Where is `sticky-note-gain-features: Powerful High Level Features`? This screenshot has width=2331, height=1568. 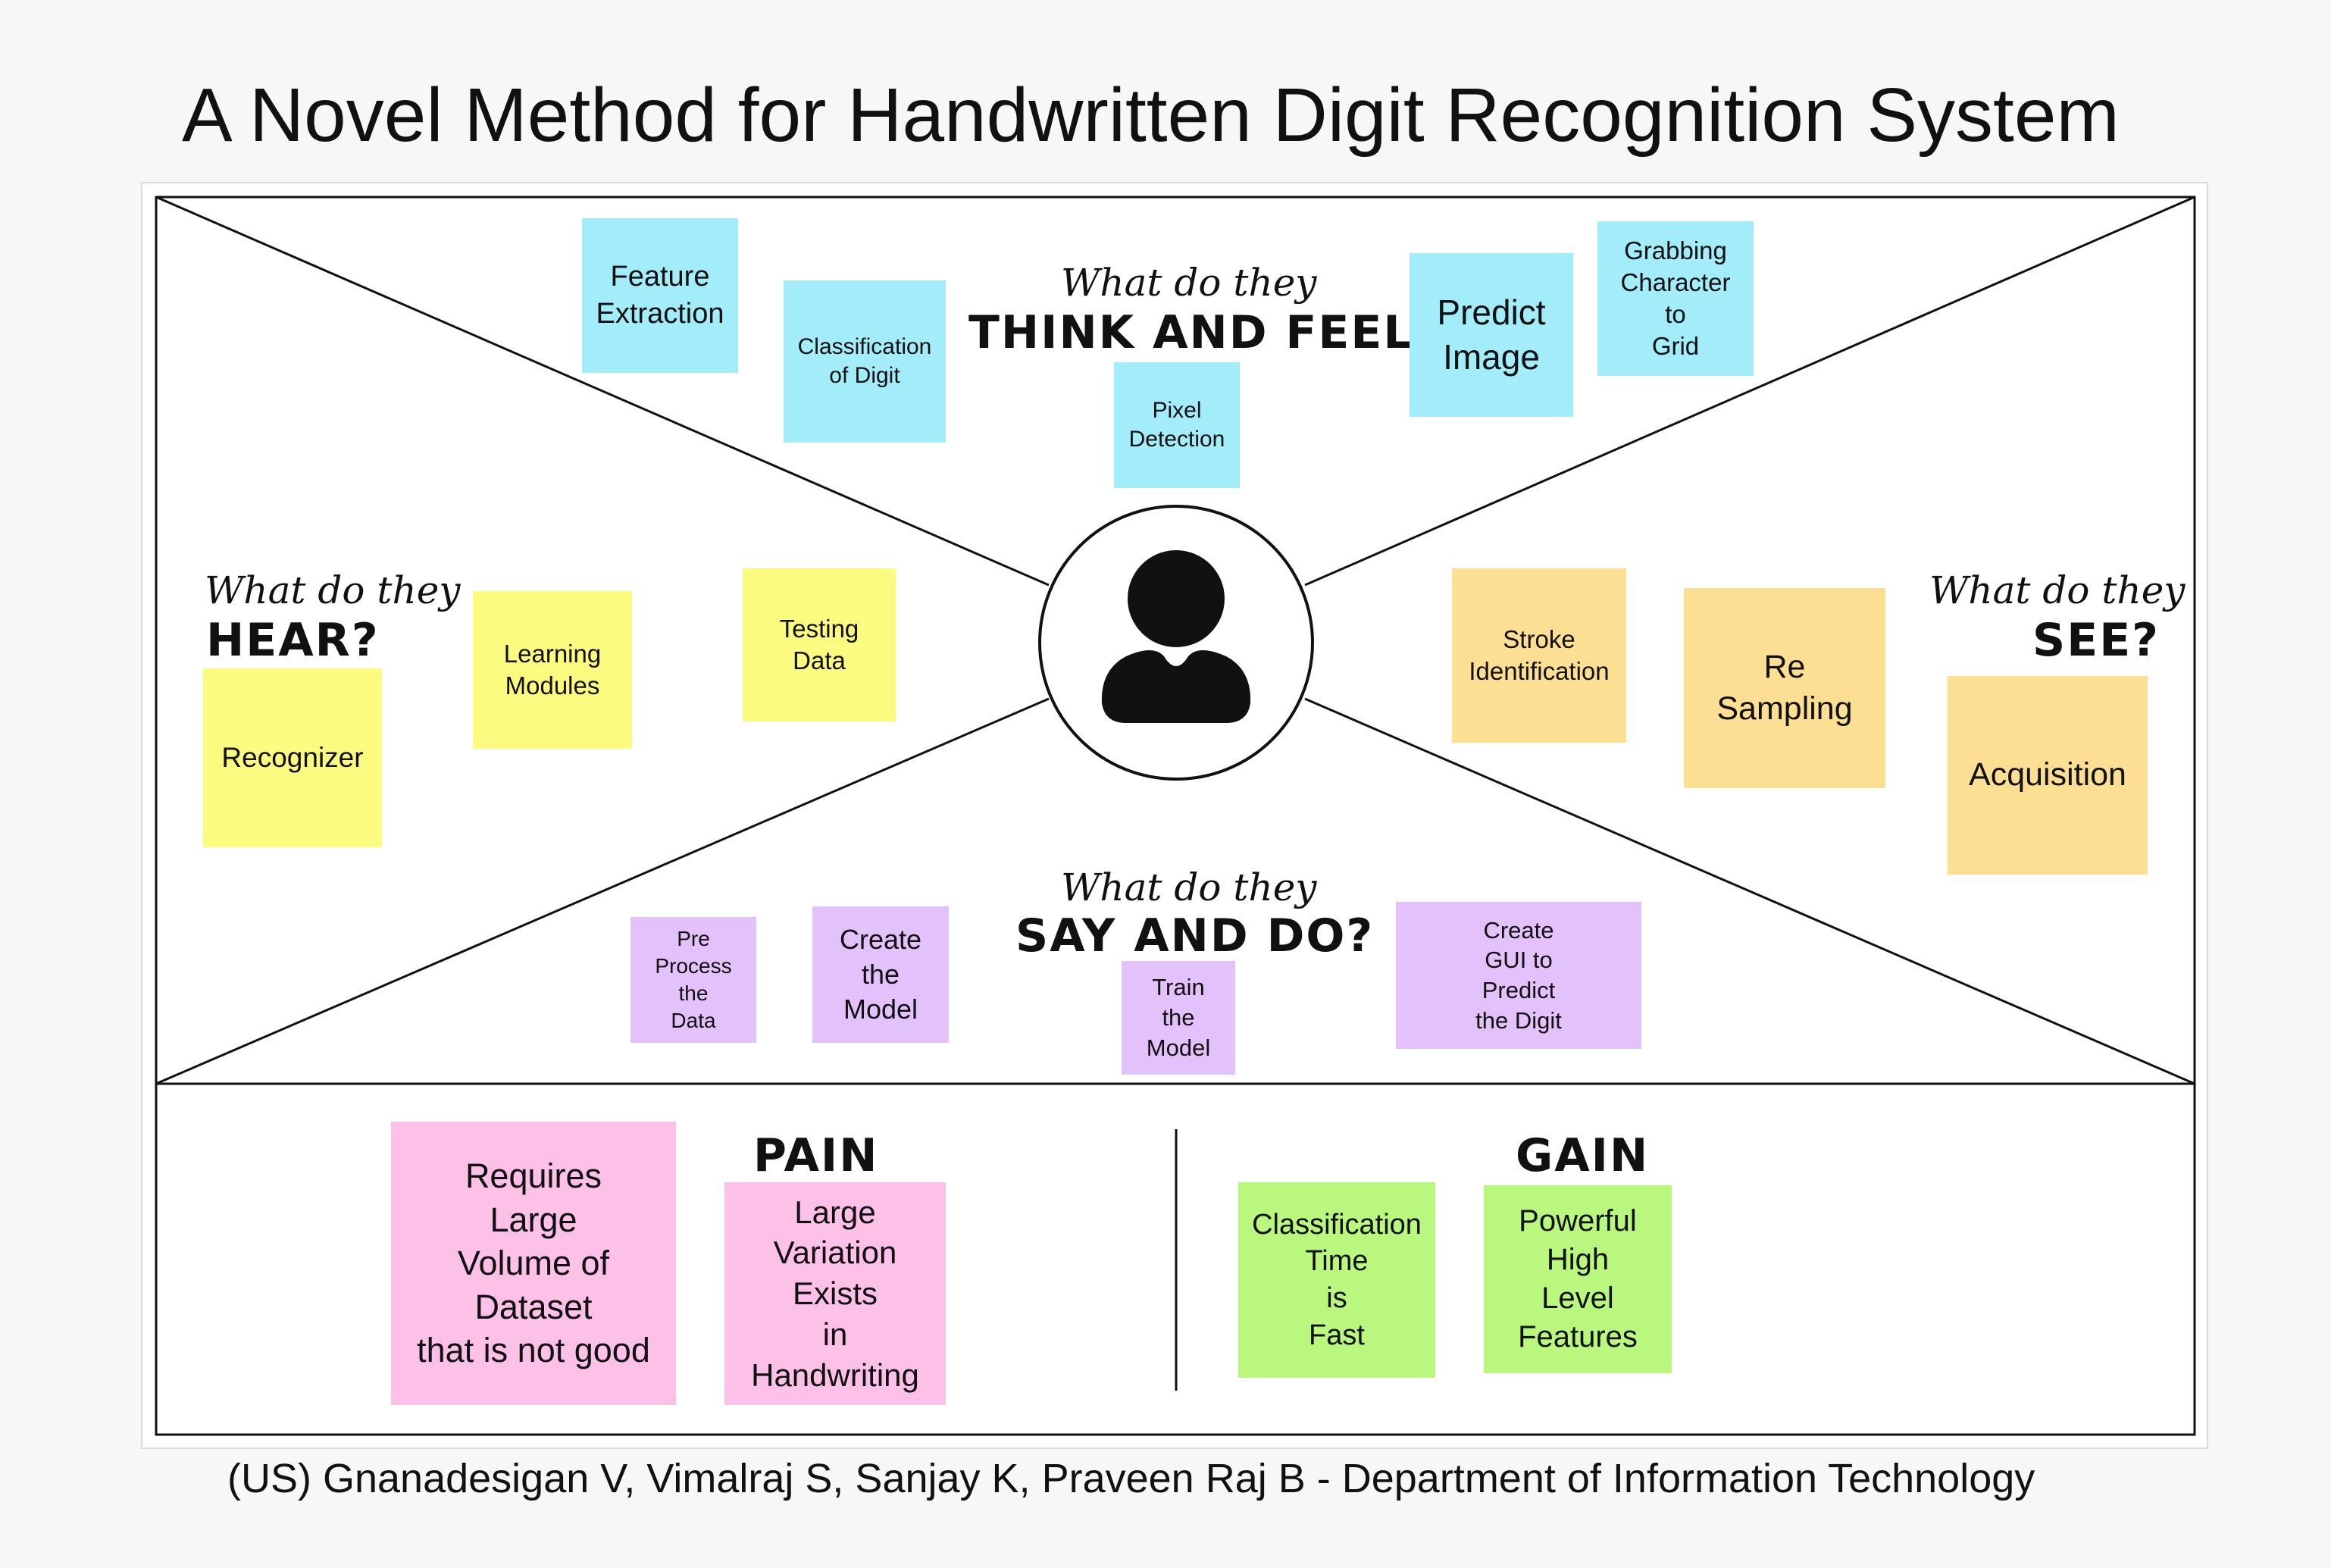 sticky-note-gain-features: Powerful High Level Features is located at coordinates (1578, 1279).